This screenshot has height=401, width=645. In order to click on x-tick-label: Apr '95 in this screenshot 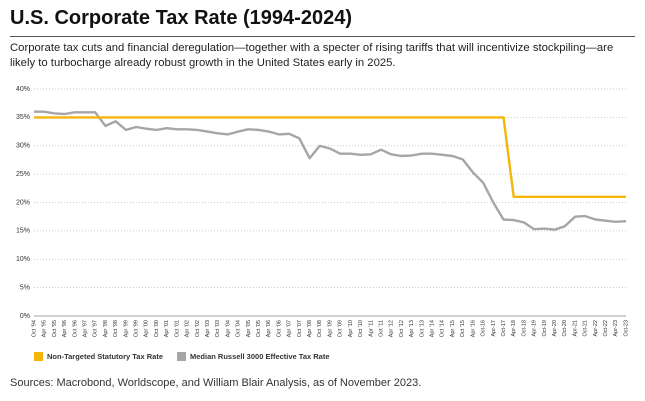, I will do `click(45, 328)`.